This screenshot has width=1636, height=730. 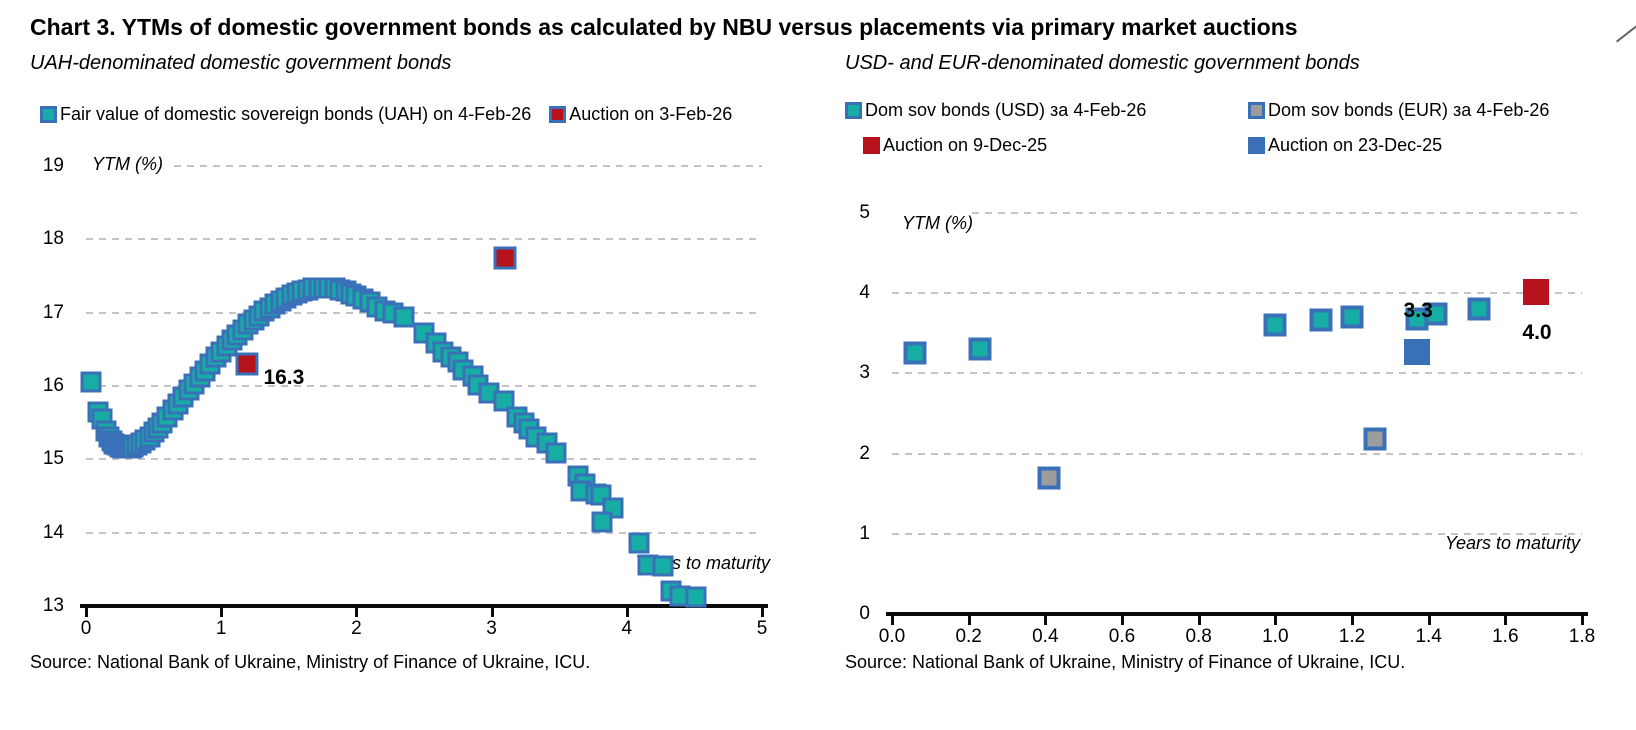 I want to click on legend-item-label: Dom sov bonds (USD) за 4-Feb-26, so click(x=1006, y=110).